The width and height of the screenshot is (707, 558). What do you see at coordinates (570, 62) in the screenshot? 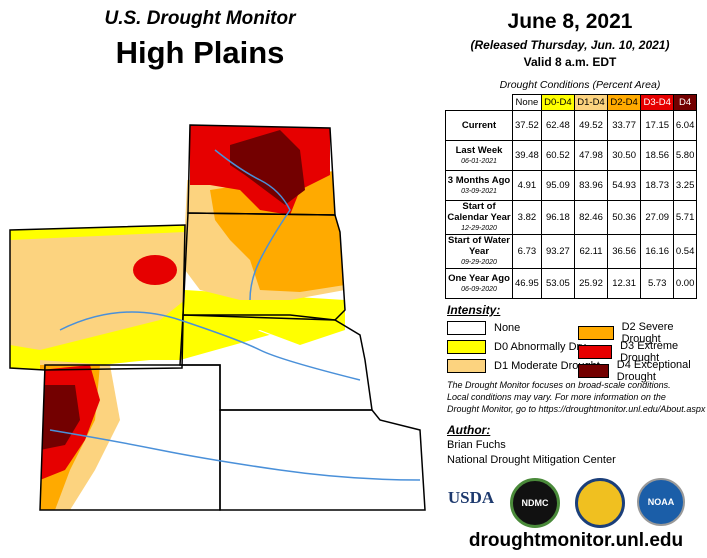
I see `valid: Valid 8 a.m. EDT` at bounding box center [570, 62].